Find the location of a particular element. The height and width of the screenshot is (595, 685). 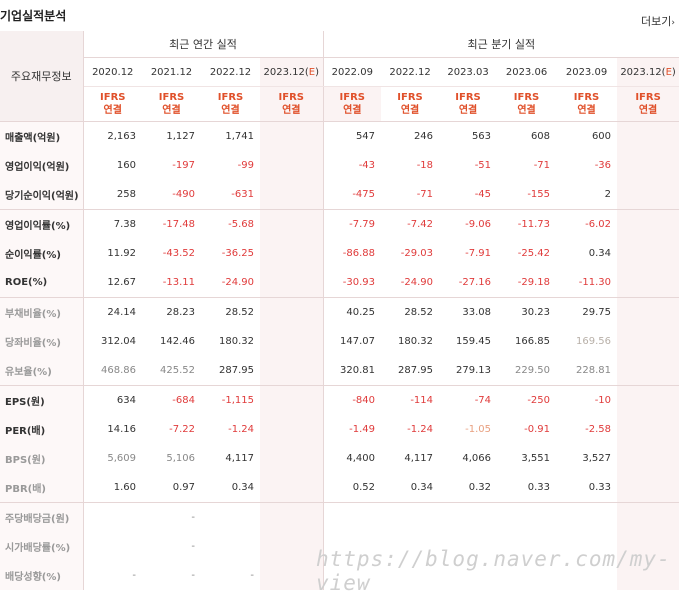

value-cell: 28.23 is located at coordinates (171, 312).